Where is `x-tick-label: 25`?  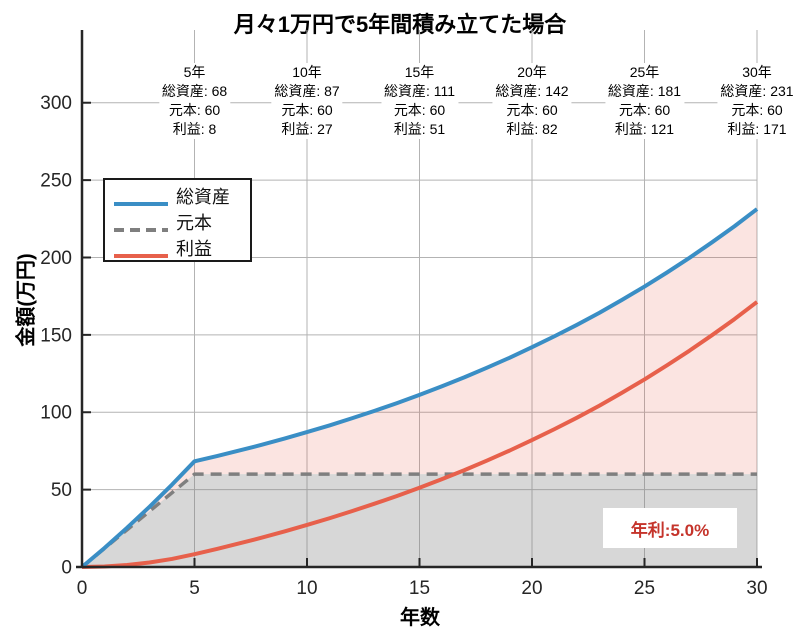
x-tick-label: 25 is located at coordinates (644, 588).